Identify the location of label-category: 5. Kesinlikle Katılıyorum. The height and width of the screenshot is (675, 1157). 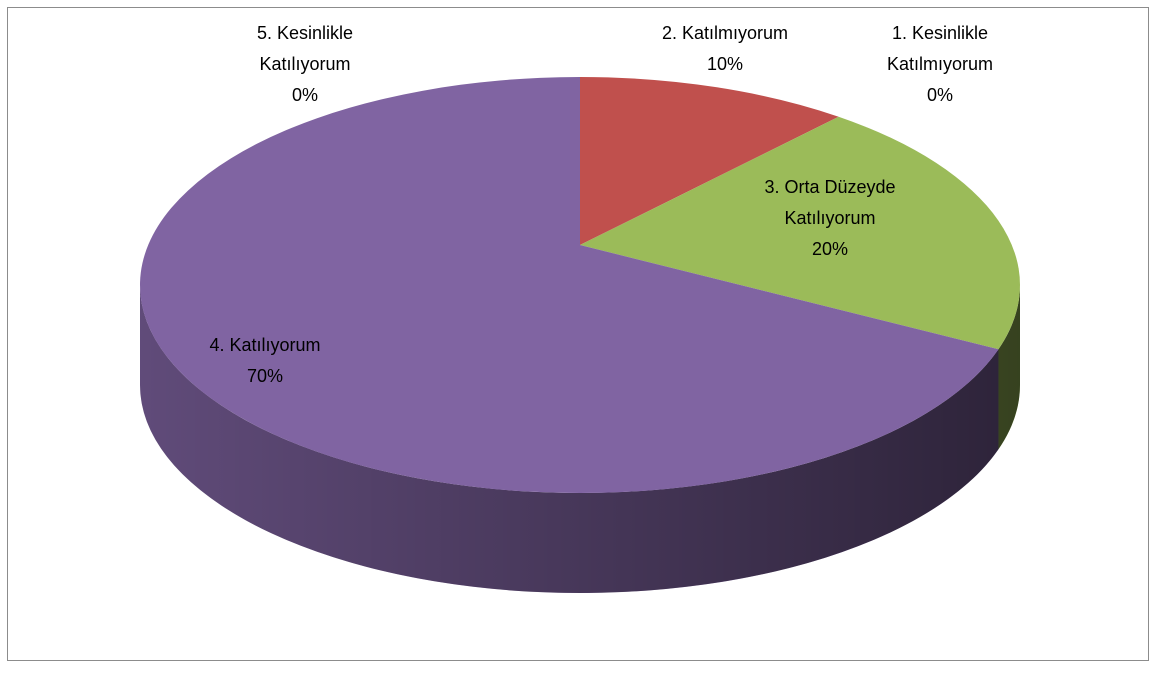
(305, 48).